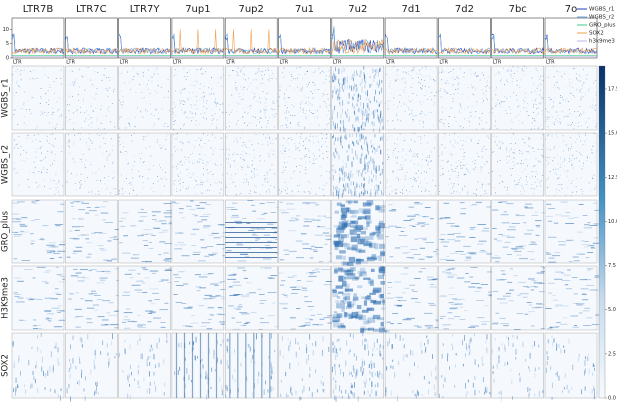 The image size is (617, 402). I want to click on heatmap-streak, so click(230, 365).